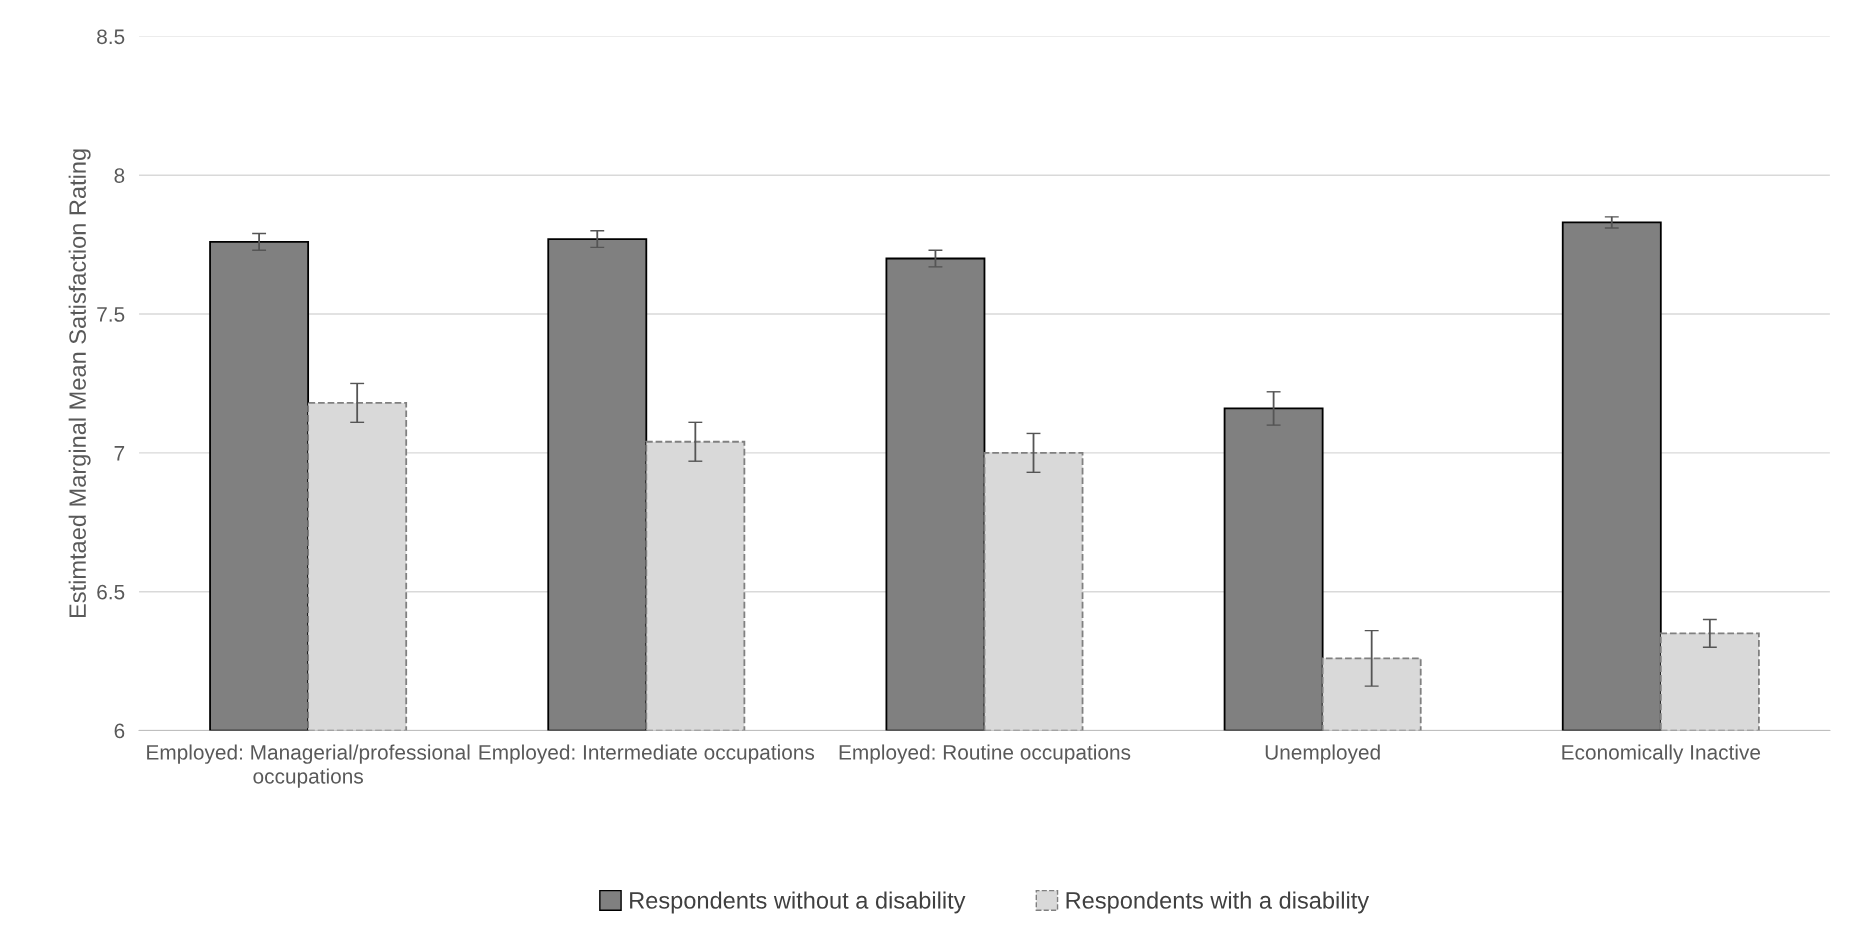  I want to click on legend-label: Respondents with a disability, so click(1218, 902).